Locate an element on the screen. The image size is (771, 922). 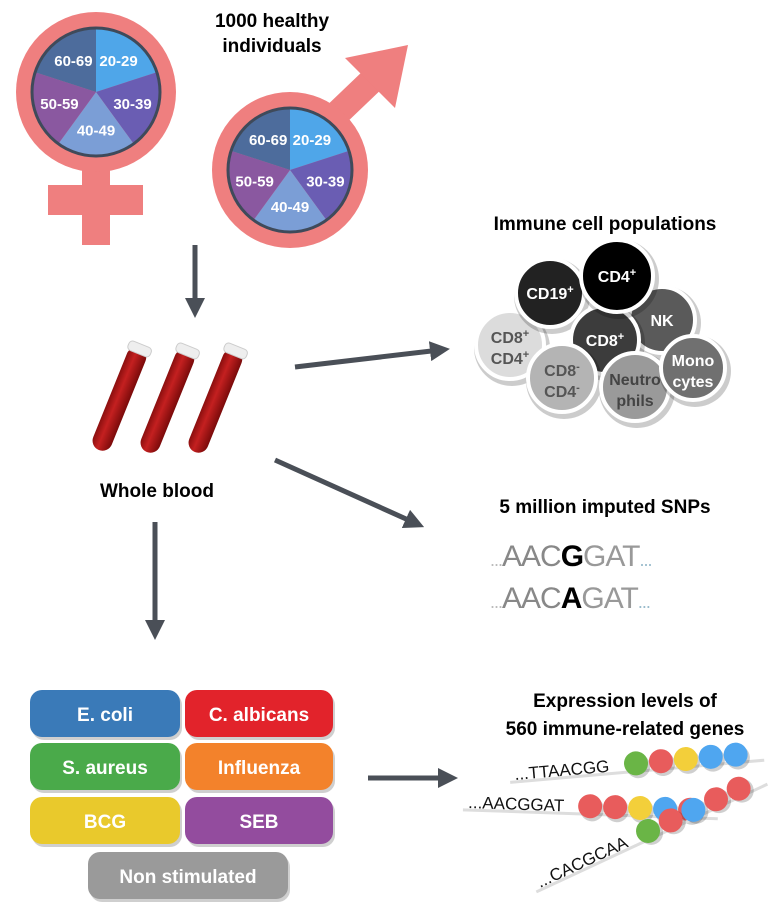
age-label: 60-69 is located at coordinates (268, 140).